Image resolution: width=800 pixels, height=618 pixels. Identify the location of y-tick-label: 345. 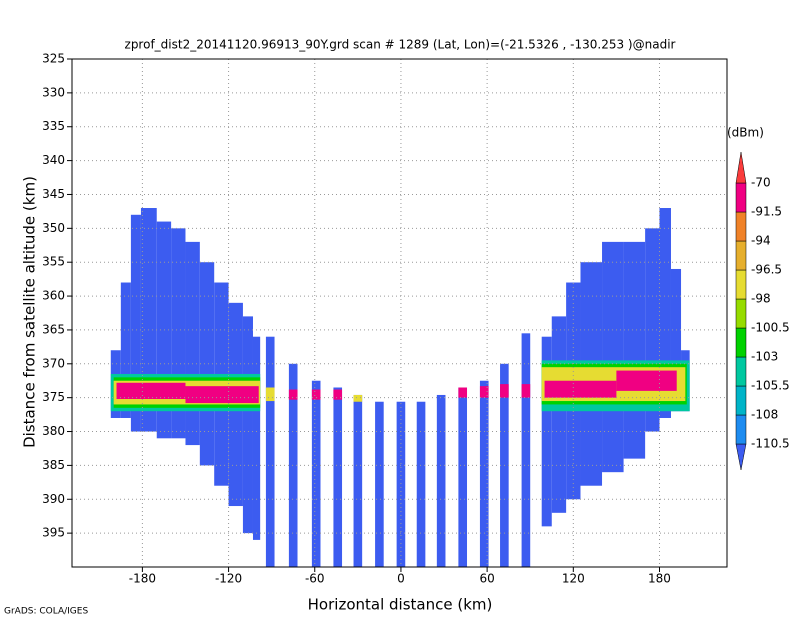
(53, 194).